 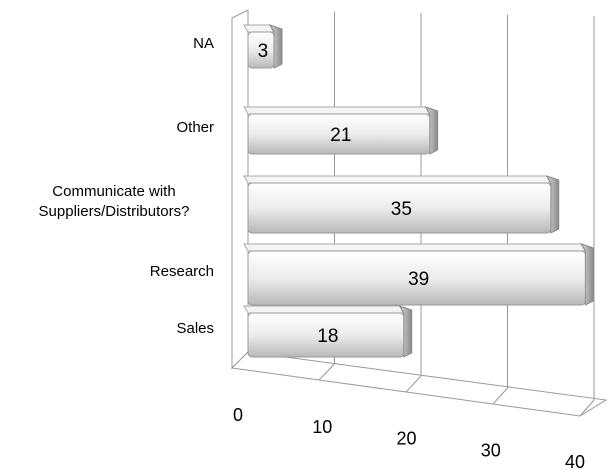 What do you see at coordinates (107, 128) in the screenshot?
I see `y-tick-label: Other` at bounding box center [107, 128].